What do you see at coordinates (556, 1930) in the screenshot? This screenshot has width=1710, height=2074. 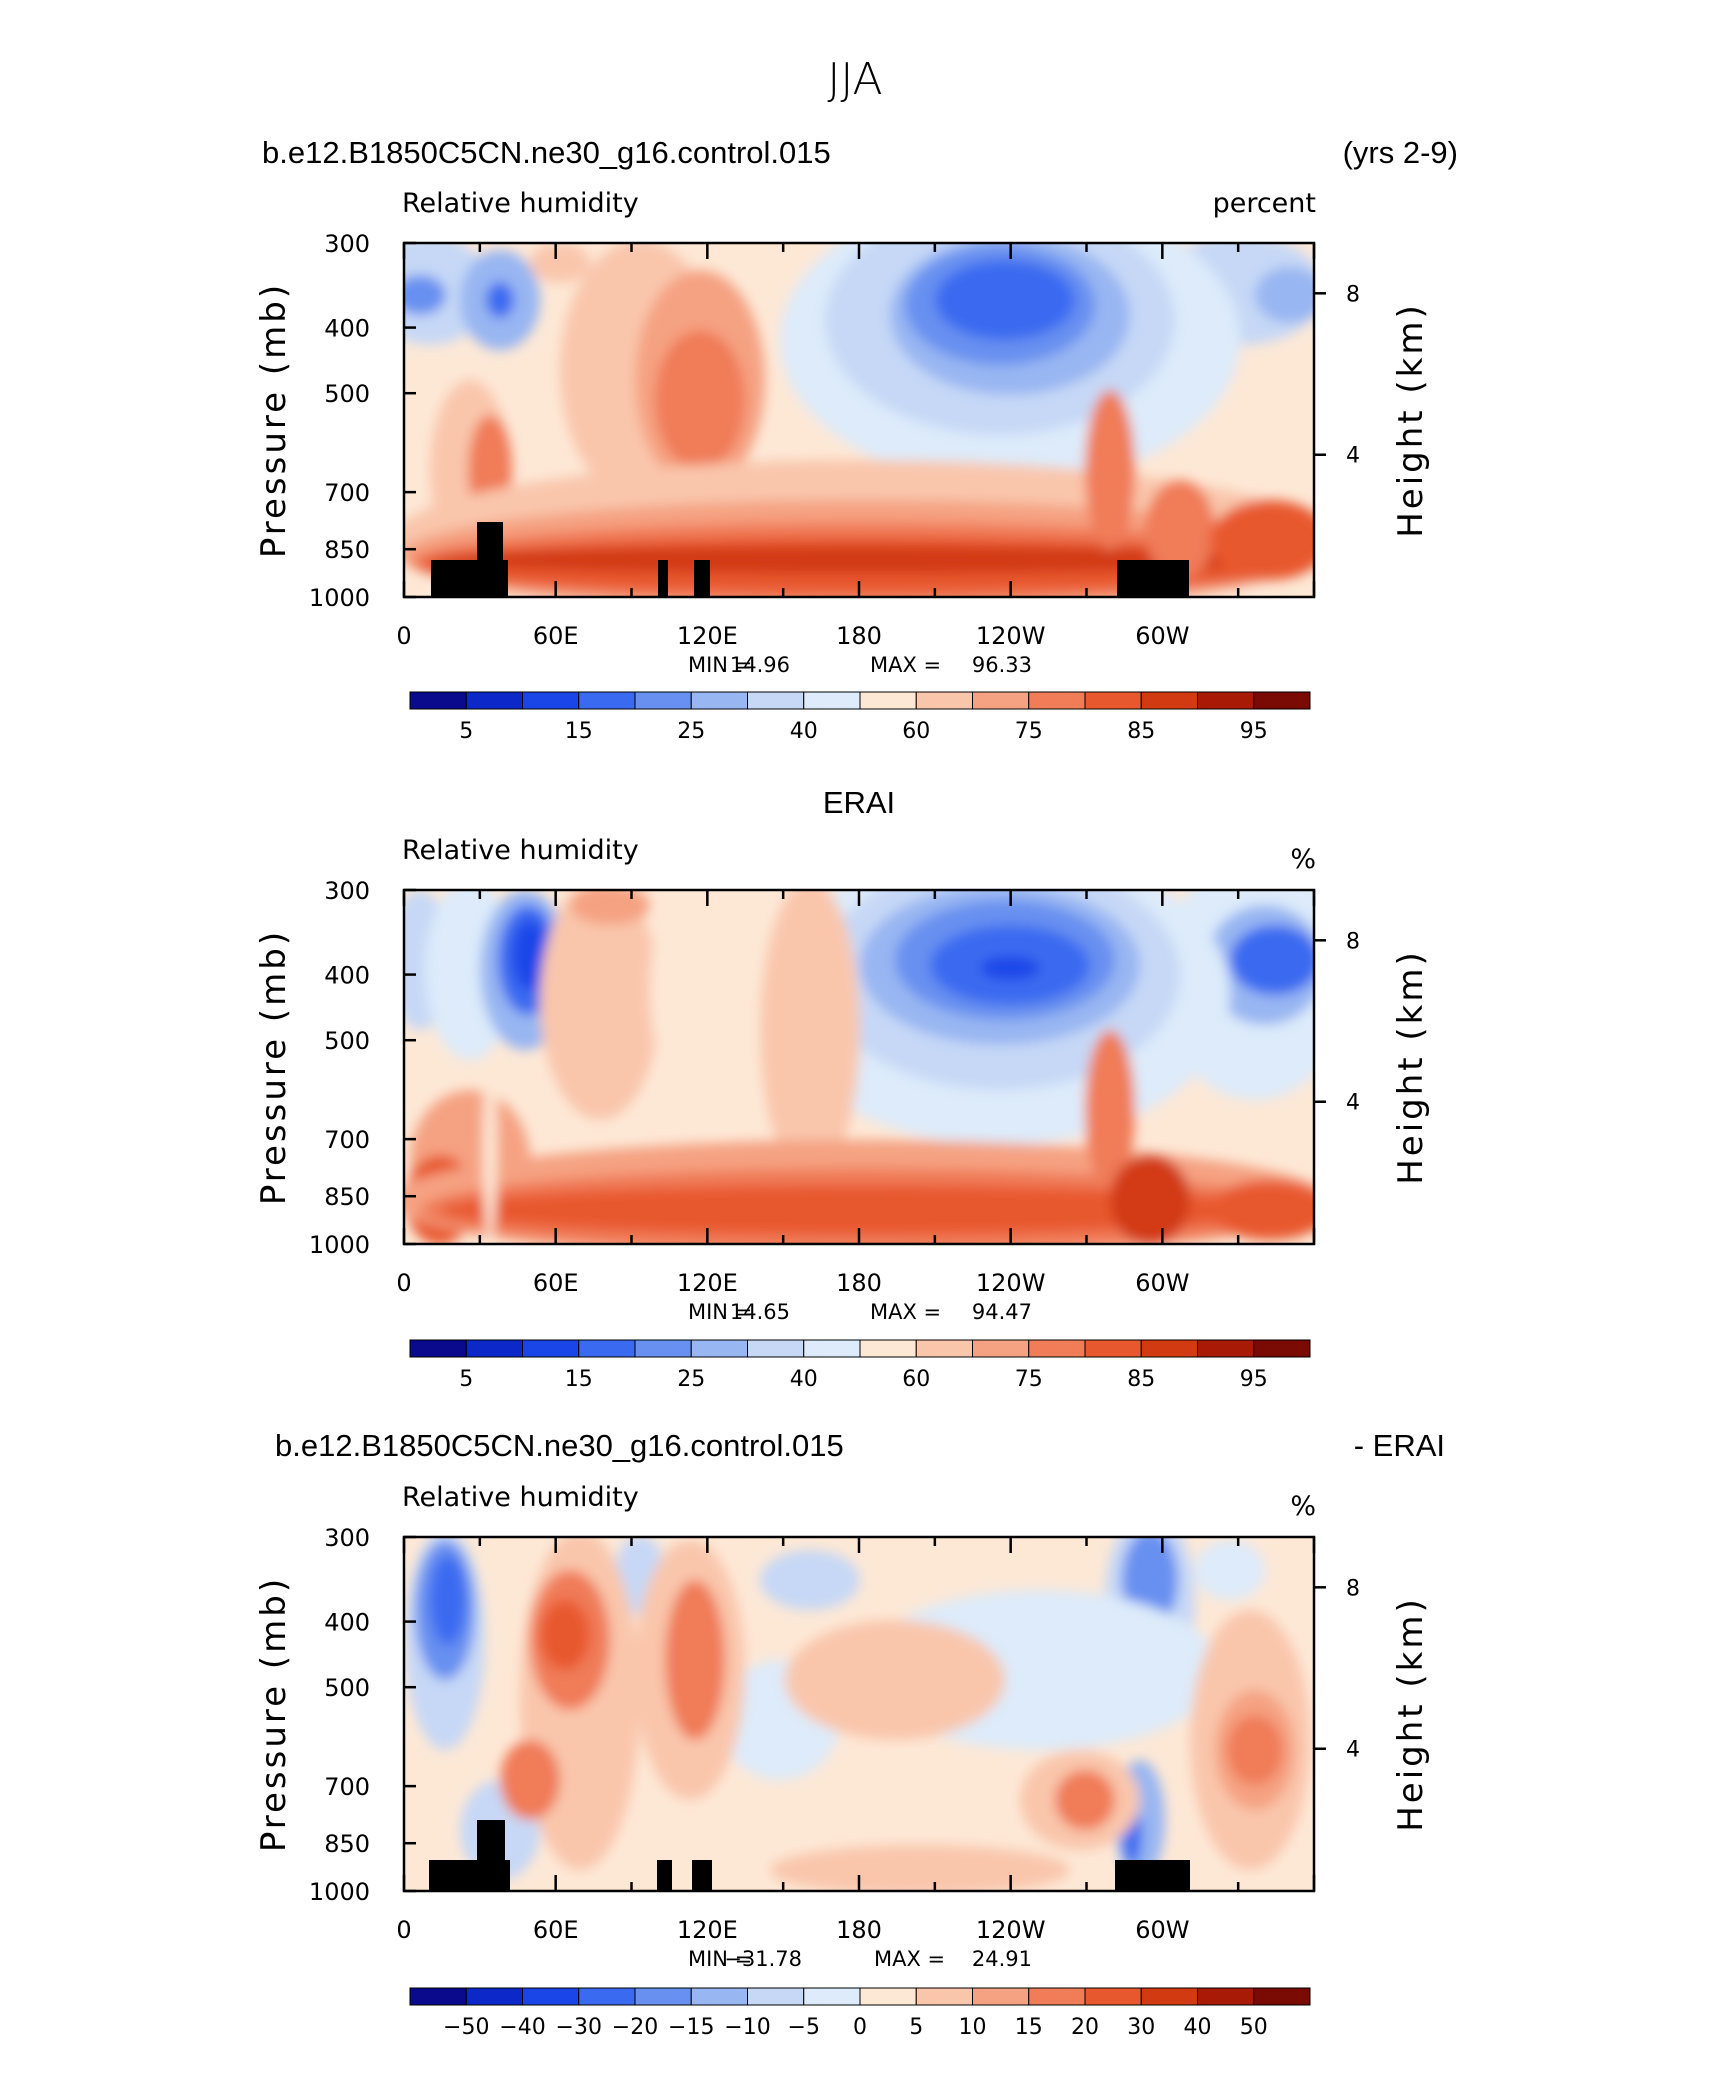 I see `longitude-tick-label: 60E` at bounding box center [556, 1930].